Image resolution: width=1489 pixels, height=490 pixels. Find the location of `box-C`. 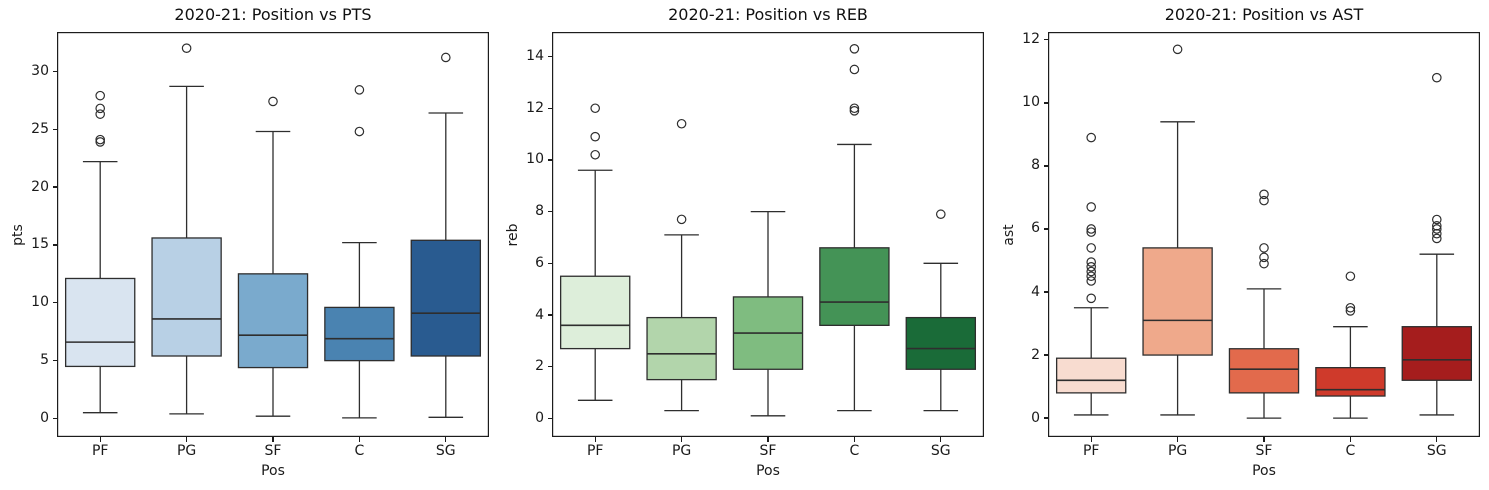

box-C is located at coordinates (854, 227).